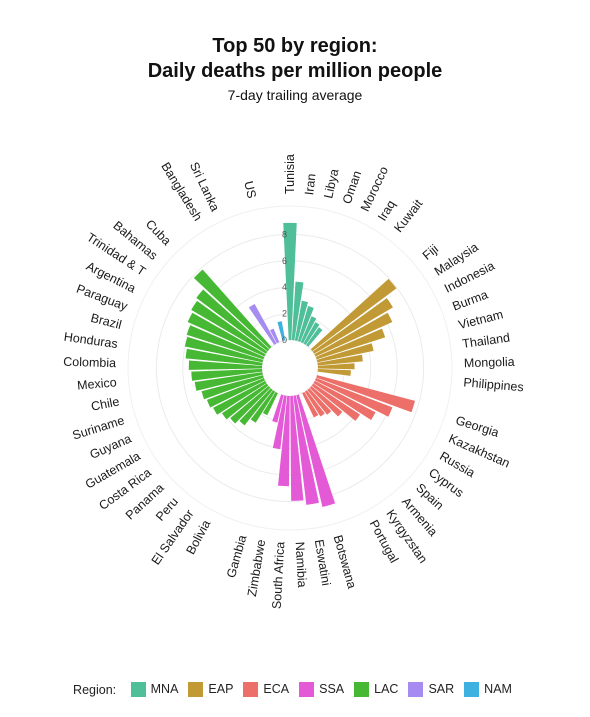 The image size is (590, 717). I want to click on country-label: Libya, so click(331, 183).